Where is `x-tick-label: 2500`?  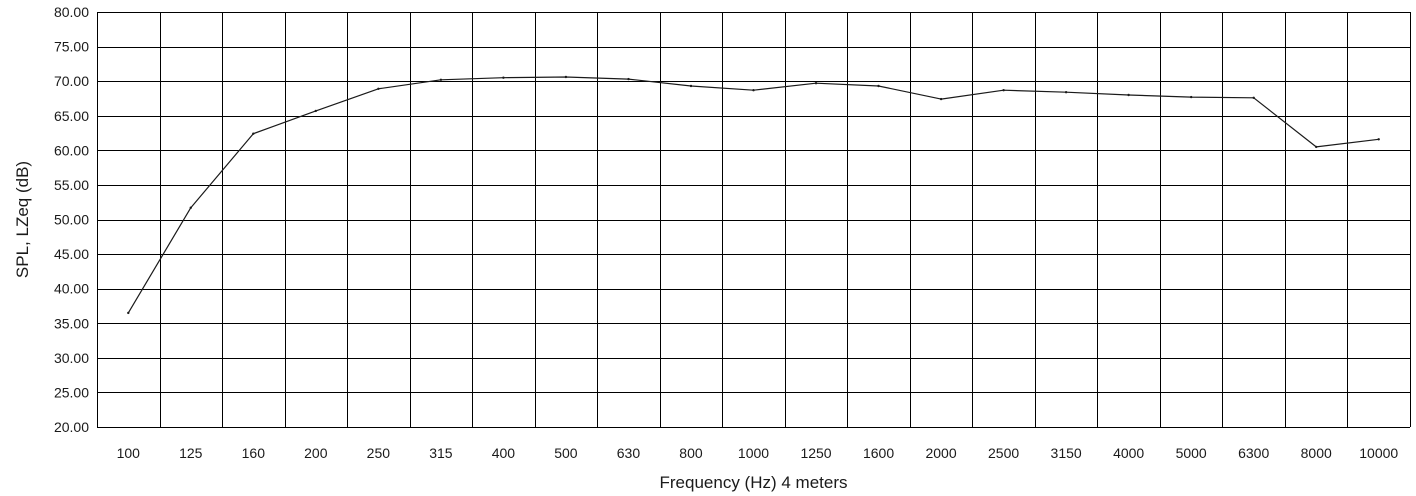
x-tick-label: 2500 is located at coordinates (1003, 453).